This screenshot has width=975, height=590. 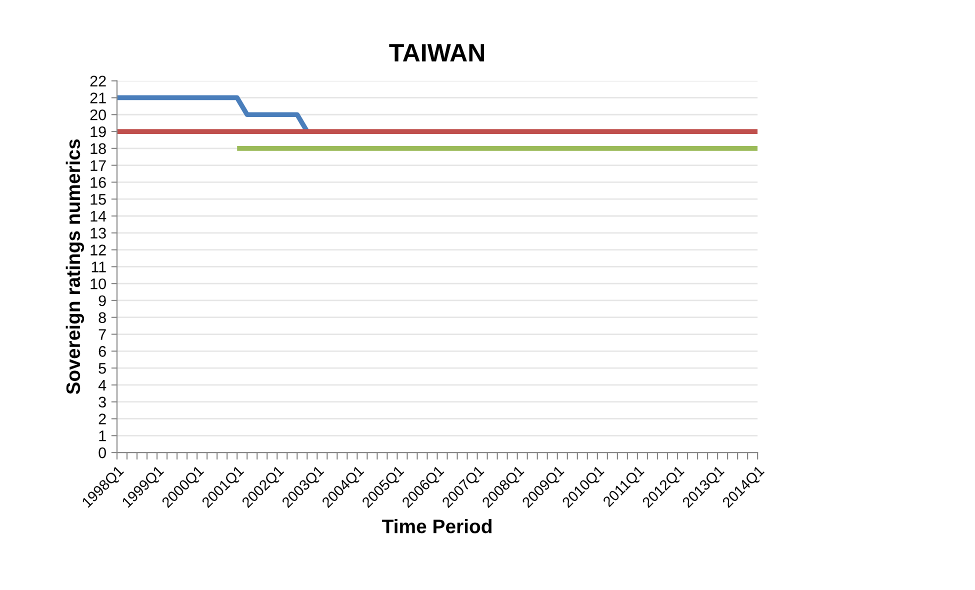 What do you see at coordinates (102, 402) in the screenshot?
I see `y-tick-label: 3` at bounding box center [102, 402].